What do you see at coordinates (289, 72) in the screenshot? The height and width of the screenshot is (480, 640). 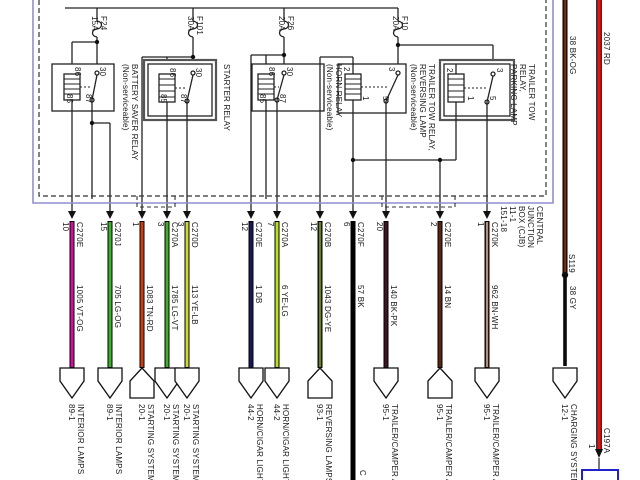 I see `relay-c-pin-30: 30` at bounding box center [289, 72].